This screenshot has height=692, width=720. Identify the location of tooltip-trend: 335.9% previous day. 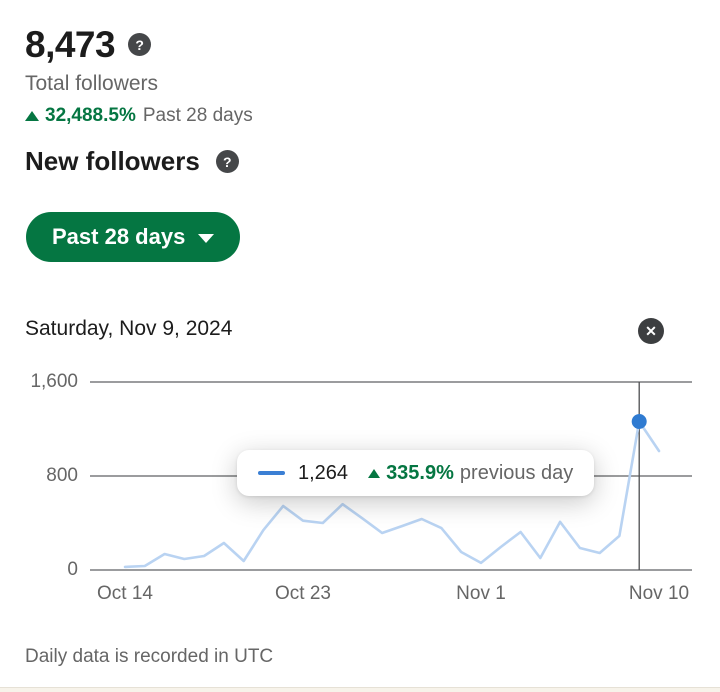
(470, 473).